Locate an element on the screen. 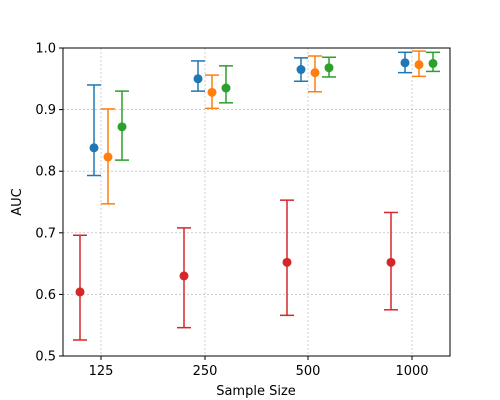 The height and width of the screenshot is (400, 500). y-tick-label: 0.9 is located at coordinates (45, 110).